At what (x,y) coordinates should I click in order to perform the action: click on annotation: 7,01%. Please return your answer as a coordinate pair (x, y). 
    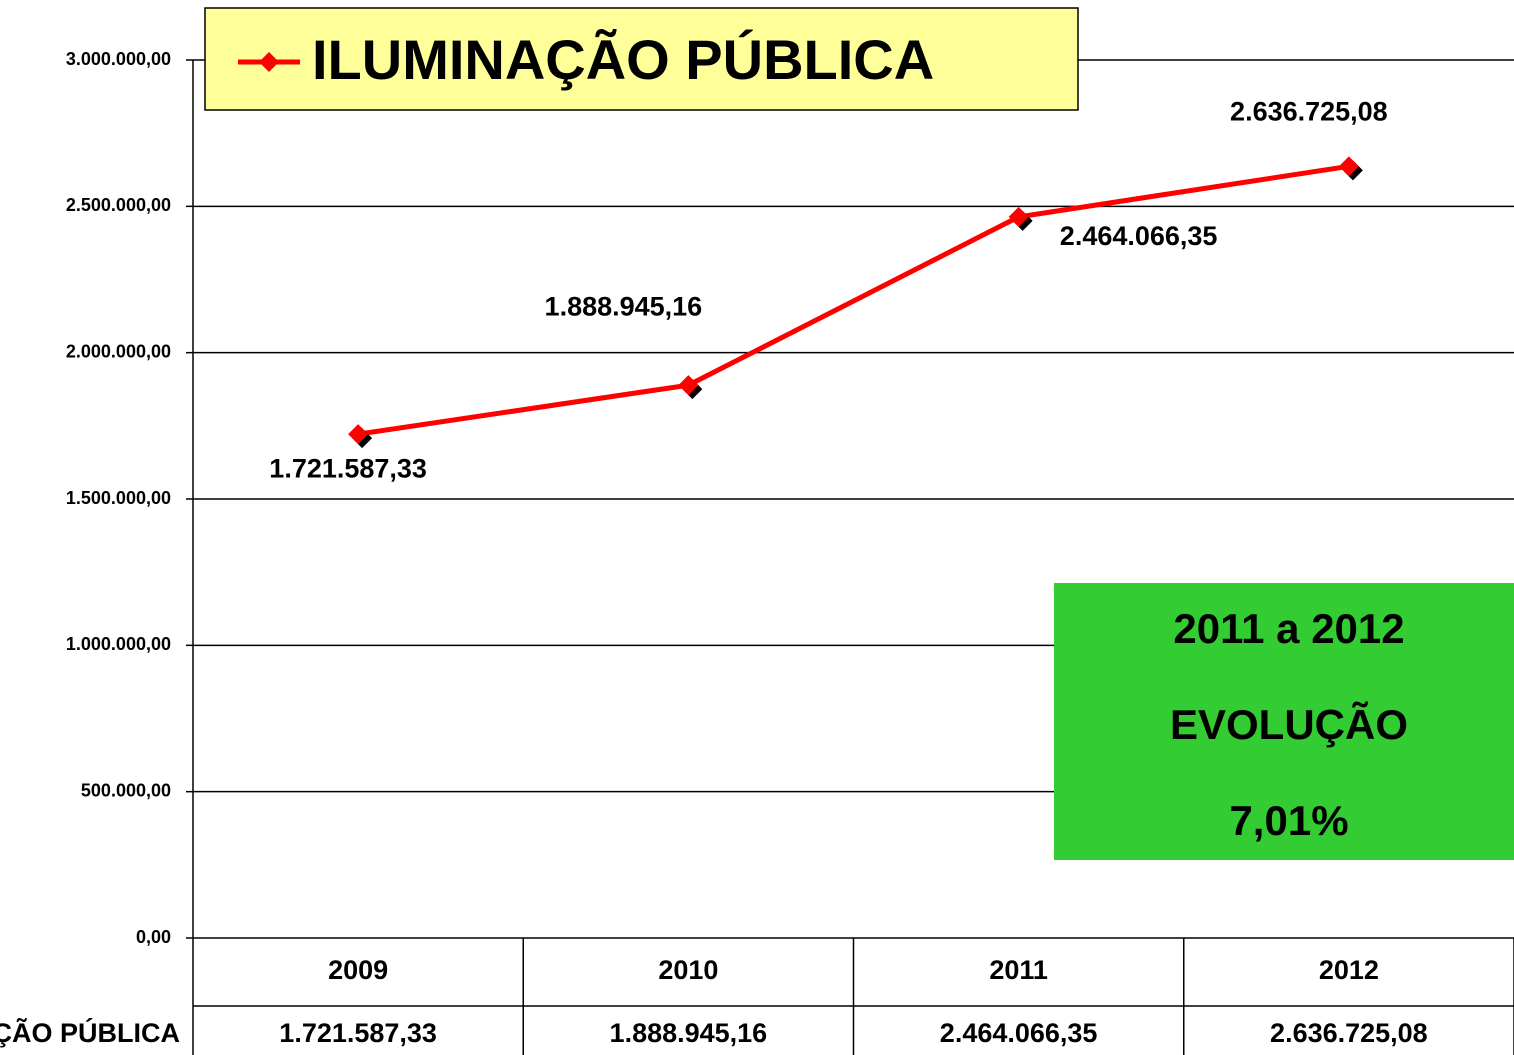
    Looking at the image, I should click on (1288, 820).